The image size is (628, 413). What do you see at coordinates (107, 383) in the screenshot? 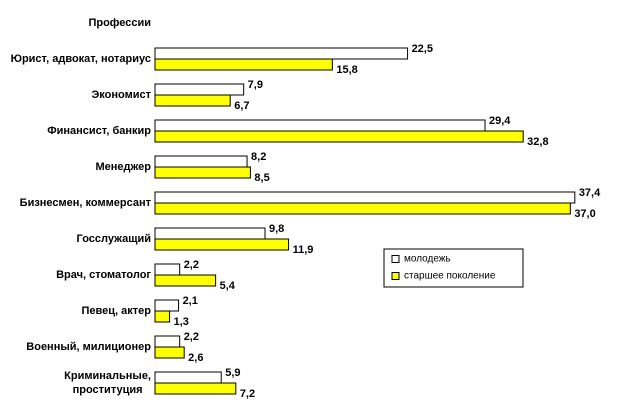
I see `category-label: Криминальные, проституция` at bounding box center [107, 383].